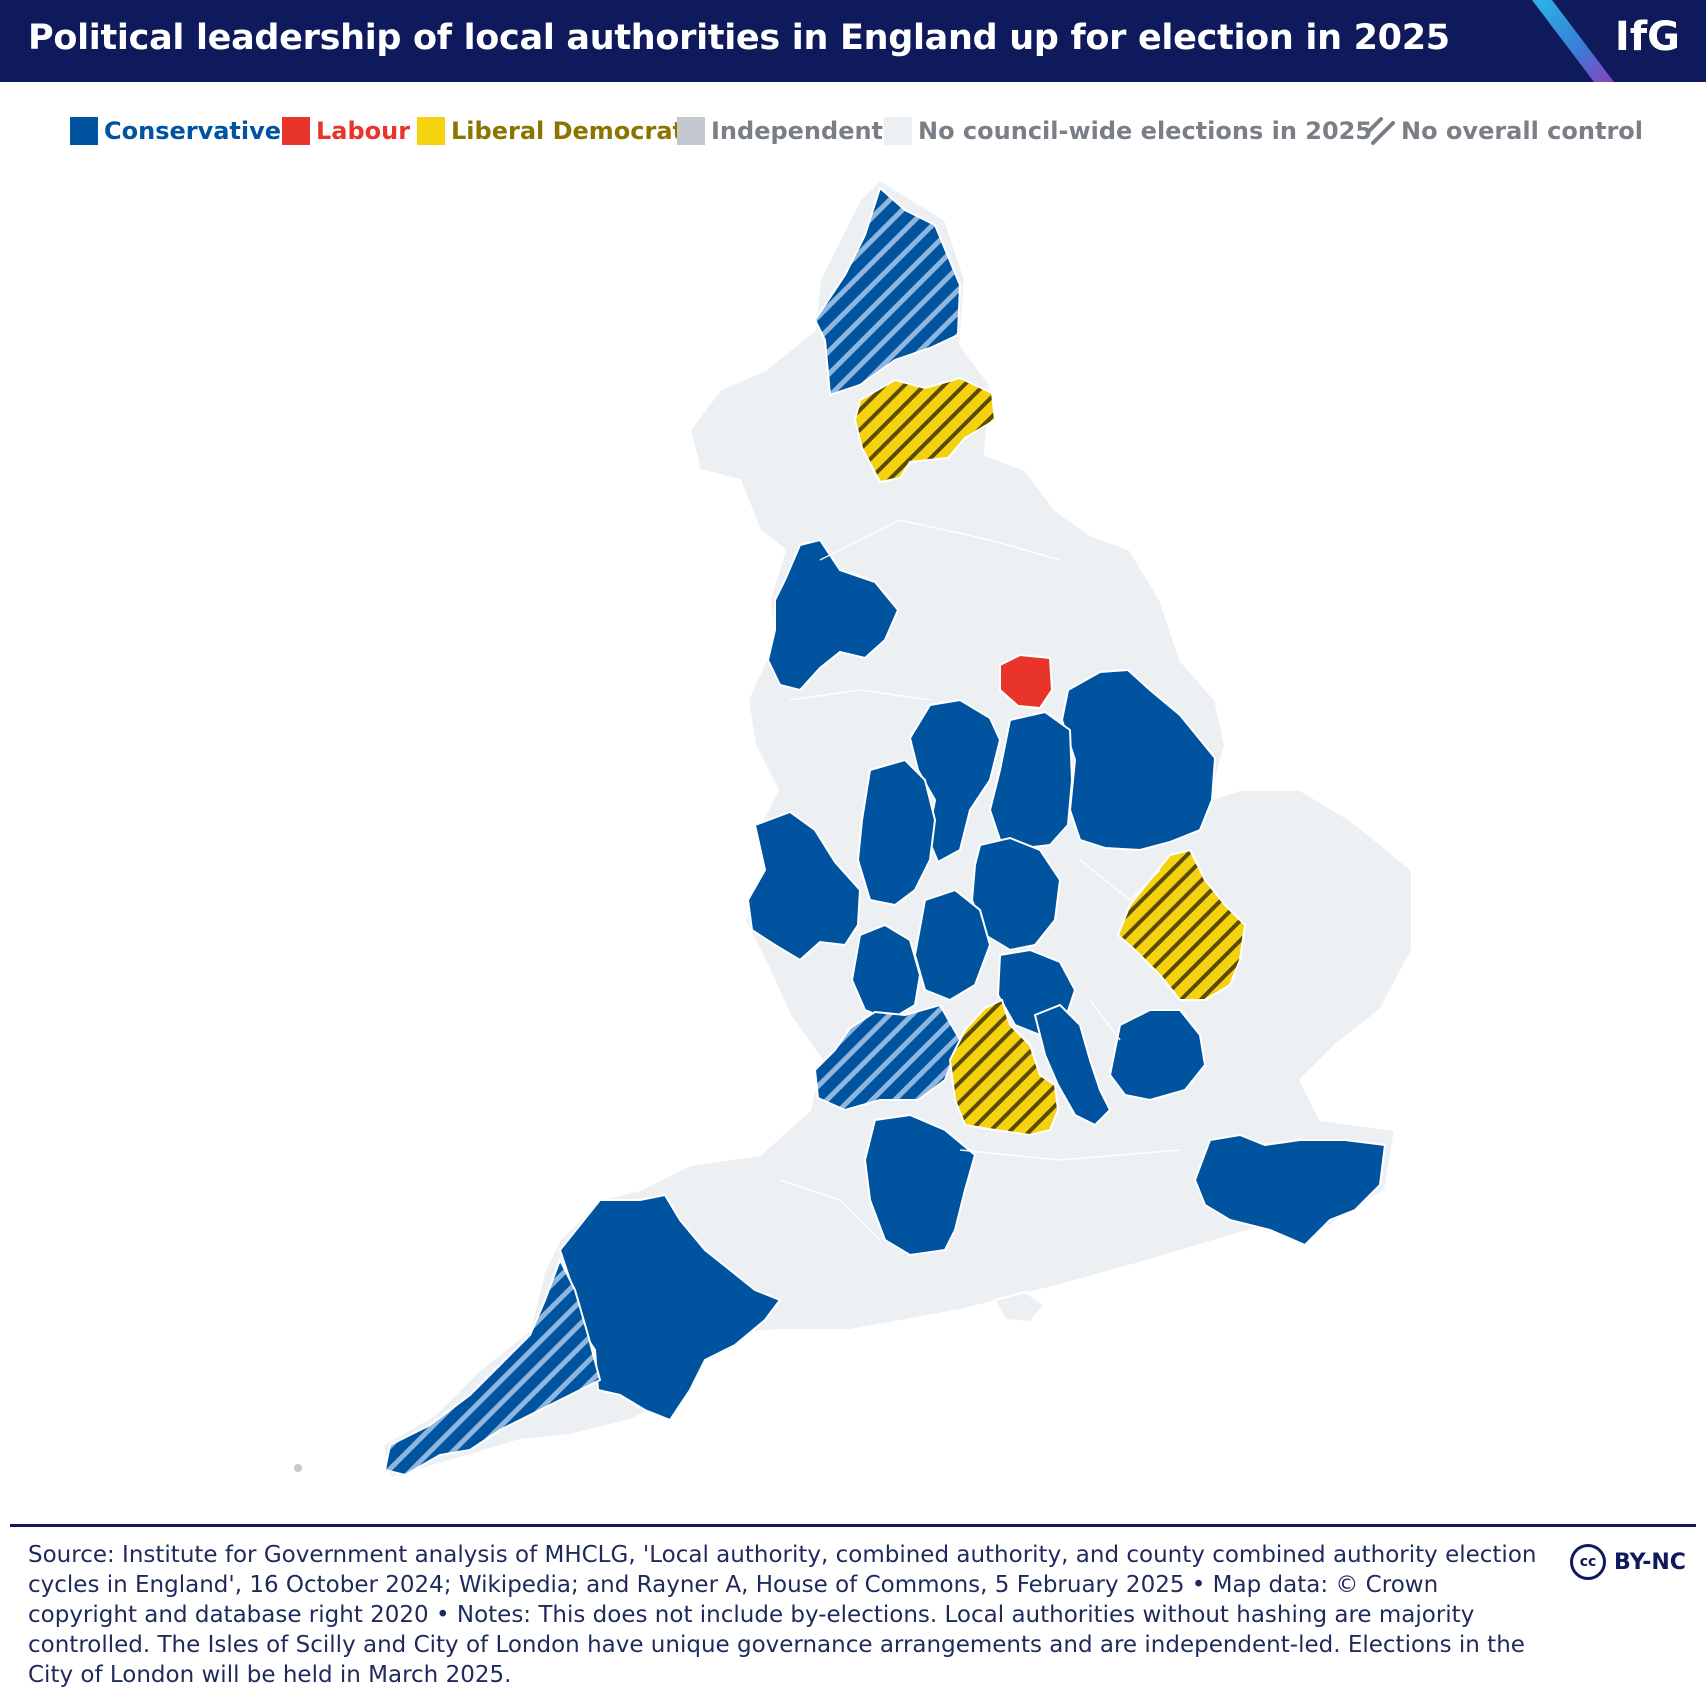 This screenshot has height=1704, width=1706. I want to click on hatch-icon, so click(1381, 131).